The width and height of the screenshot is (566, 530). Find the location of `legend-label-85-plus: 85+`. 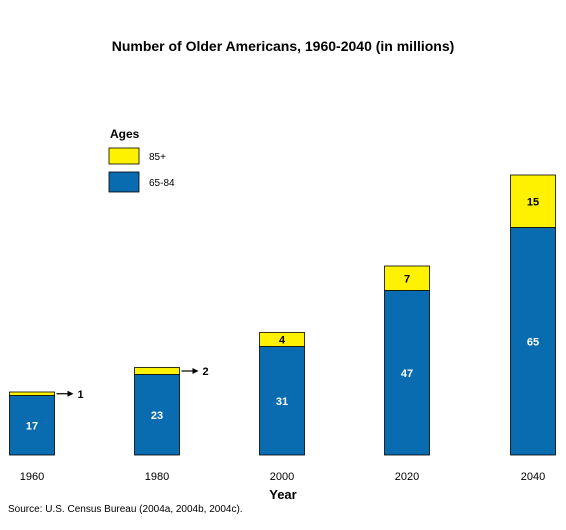

legend-label-85-plus: 85+ is located at coordinates (157, 157).